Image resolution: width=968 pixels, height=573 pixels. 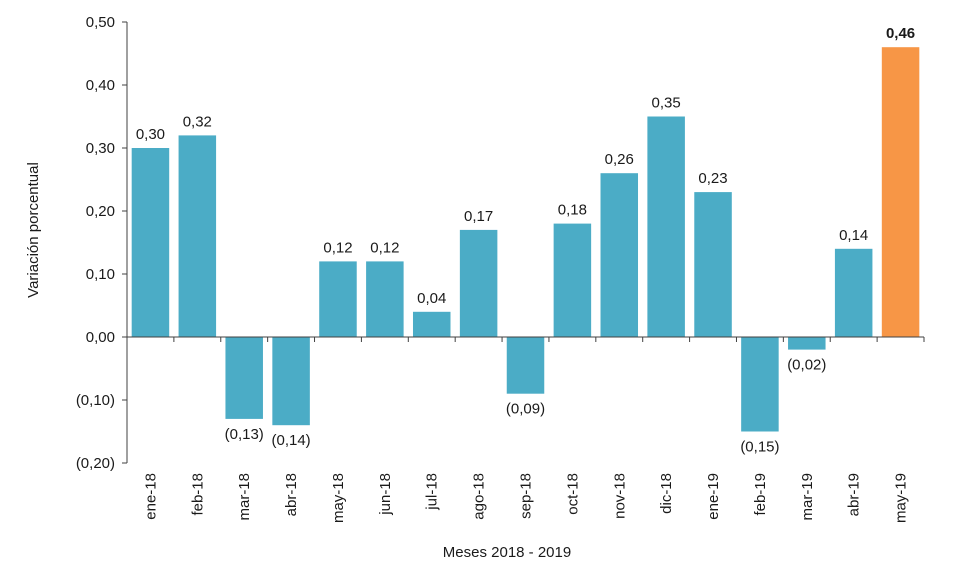 What do you see at coordinates (291, 494) in the screenshot?
I see `x-tick-label-abr-18: abr-18` at bounding box center [291, 494].